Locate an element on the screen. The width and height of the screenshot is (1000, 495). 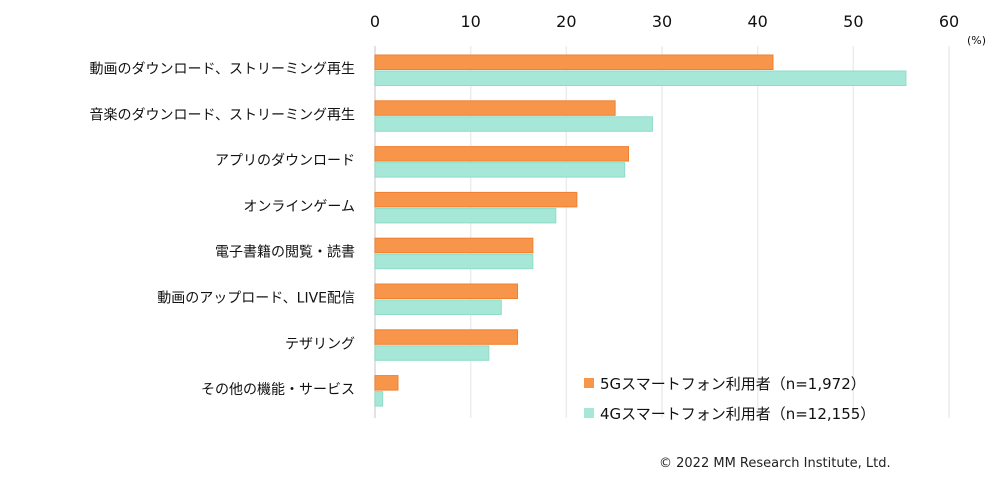
x-axis-ticks: 0 10 20 30 40 50 60 is located at coordinates (664, 21).